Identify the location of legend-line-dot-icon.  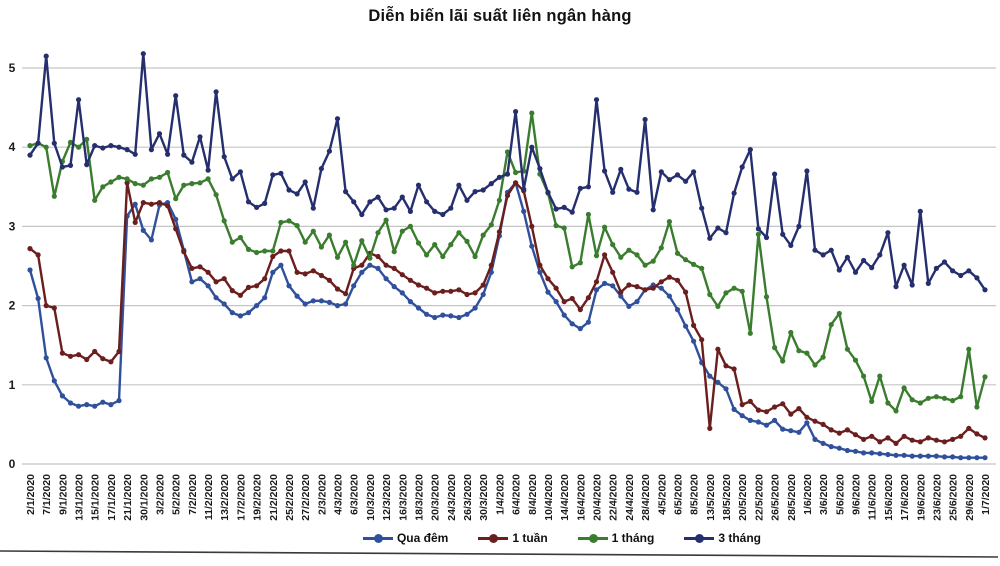
(493, 538).